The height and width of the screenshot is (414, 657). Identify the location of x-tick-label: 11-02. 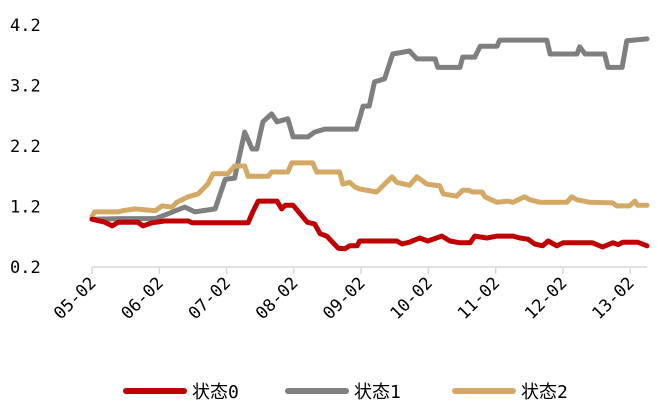
(479, 298).